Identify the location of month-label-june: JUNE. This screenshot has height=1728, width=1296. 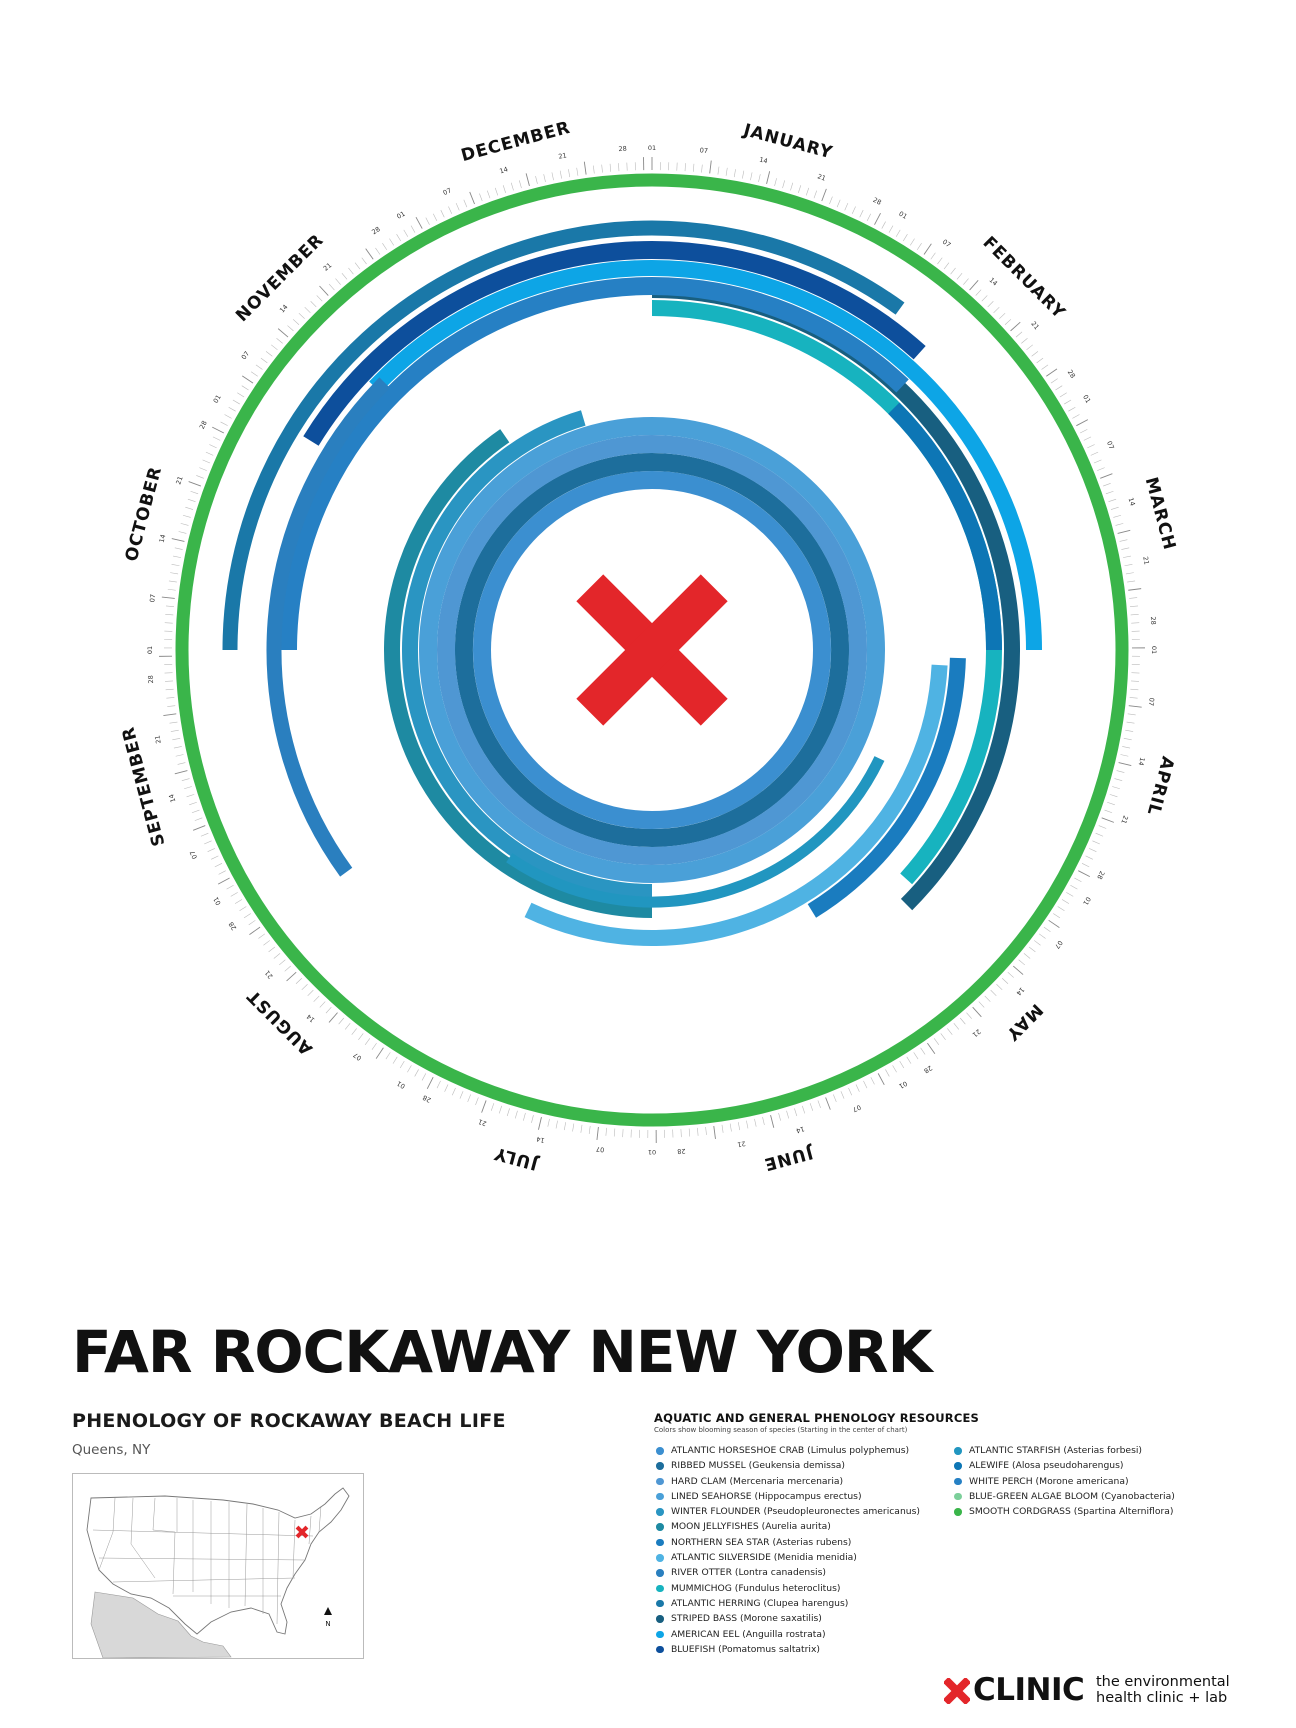
(788, 1158).